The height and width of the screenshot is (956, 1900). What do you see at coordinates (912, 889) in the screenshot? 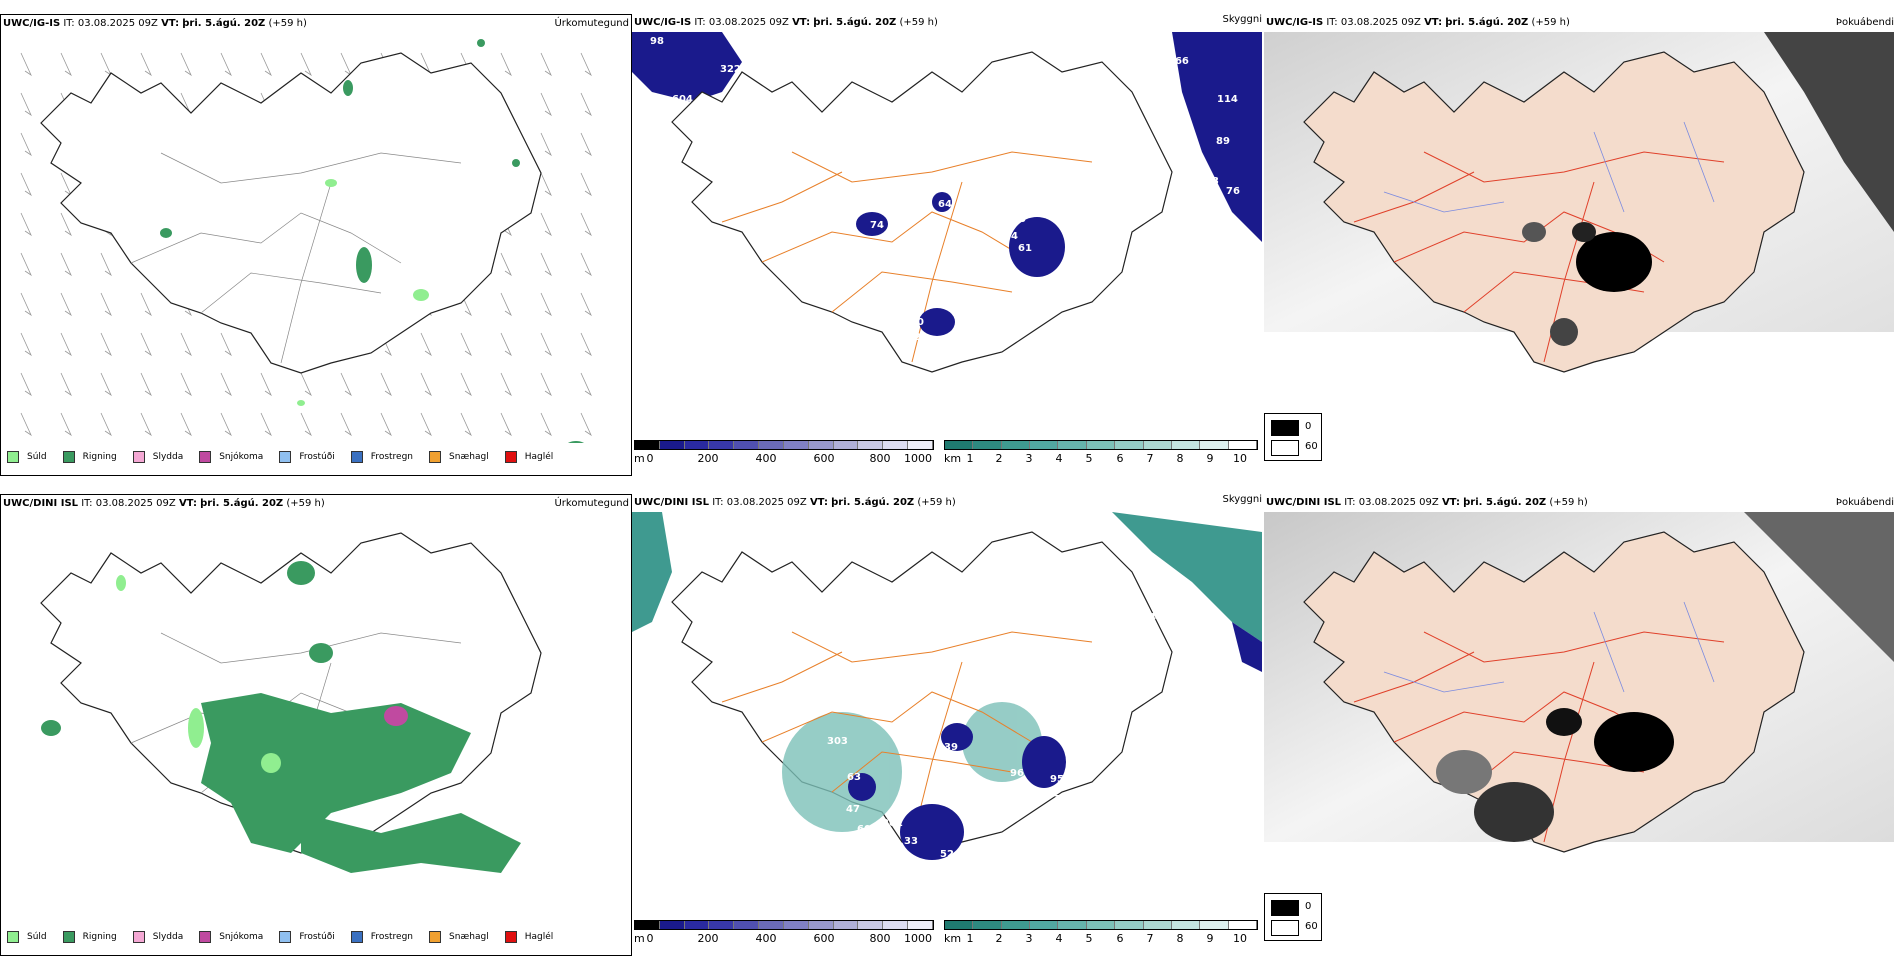
I see `cloud-base-label: 28` at bounding box center [912, 889].